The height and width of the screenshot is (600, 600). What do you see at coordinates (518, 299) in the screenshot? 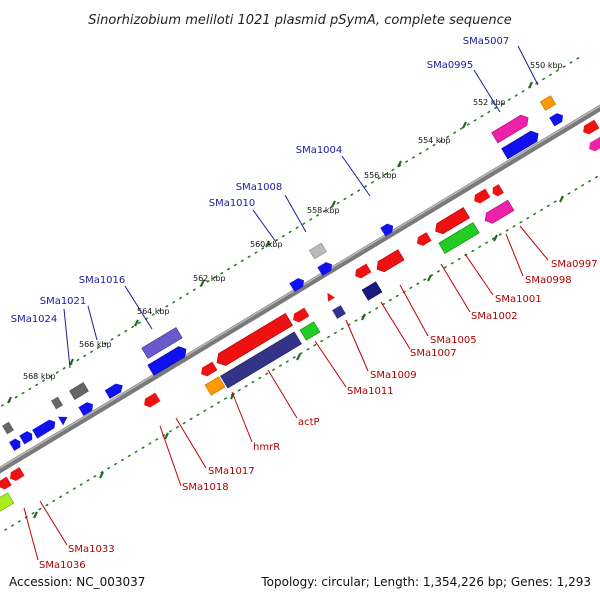
I see `gene-label-sma1001: SMa1001` at bounding box center [518, 299].